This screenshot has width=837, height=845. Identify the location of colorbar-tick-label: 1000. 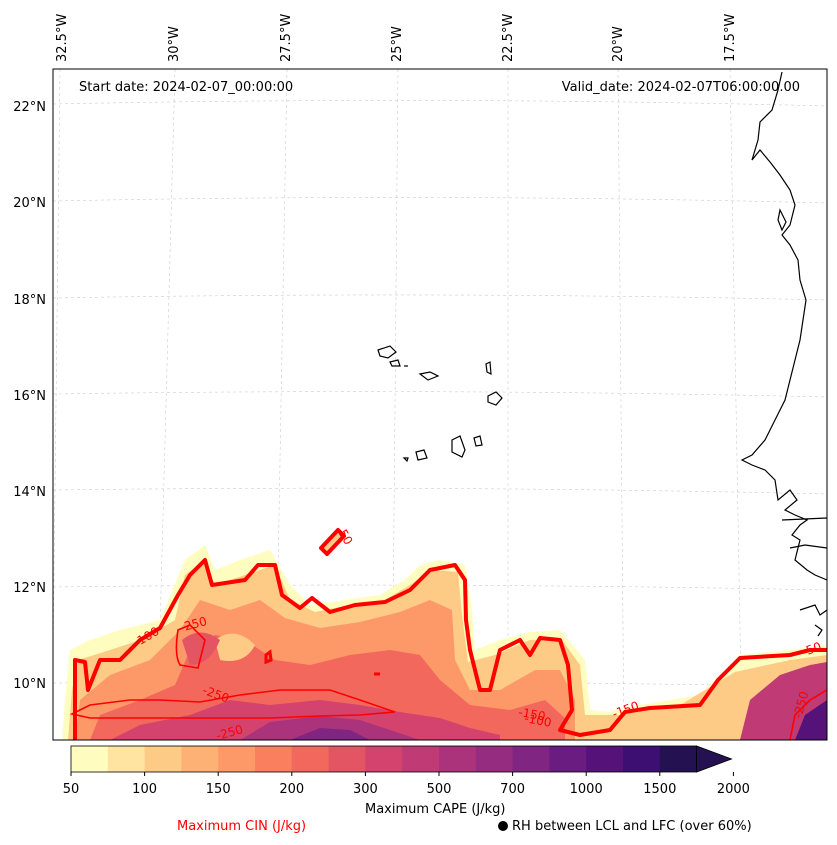
(586, 789).